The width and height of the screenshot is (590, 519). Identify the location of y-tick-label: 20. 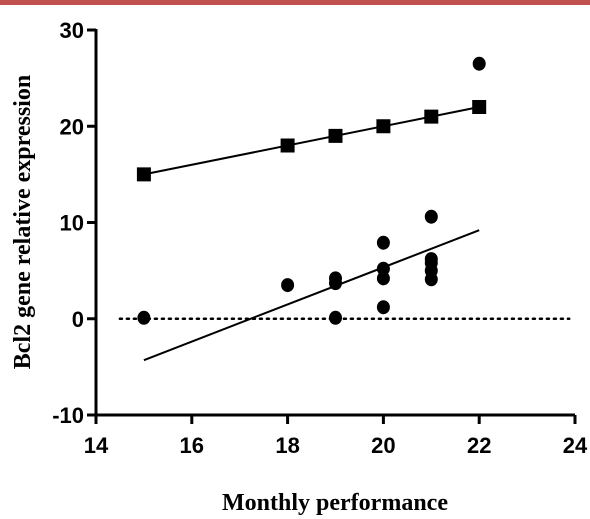
(72, 126).